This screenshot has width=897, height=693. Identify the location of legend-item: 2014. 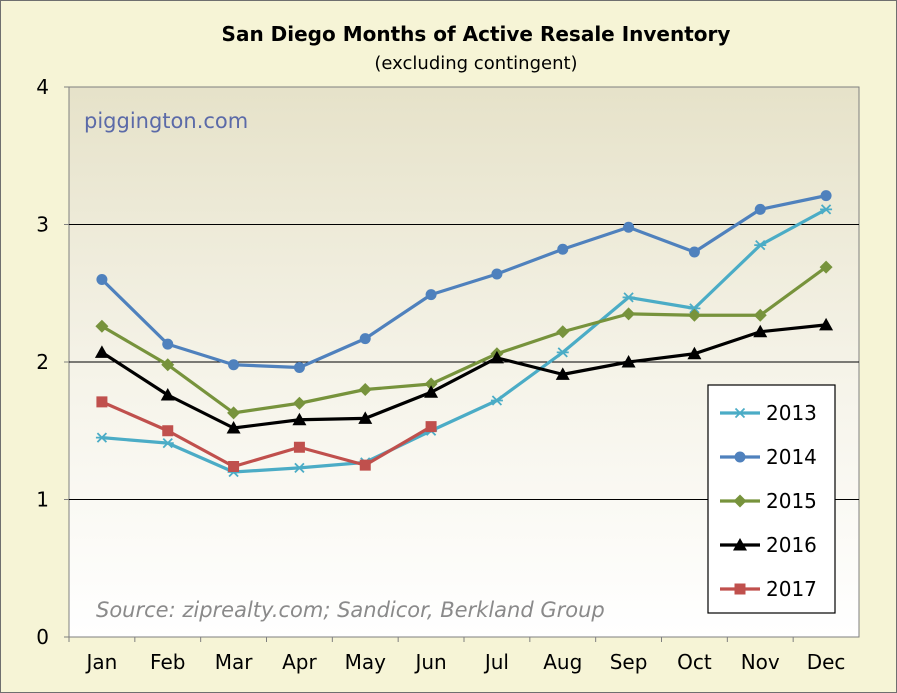
(768, 457).